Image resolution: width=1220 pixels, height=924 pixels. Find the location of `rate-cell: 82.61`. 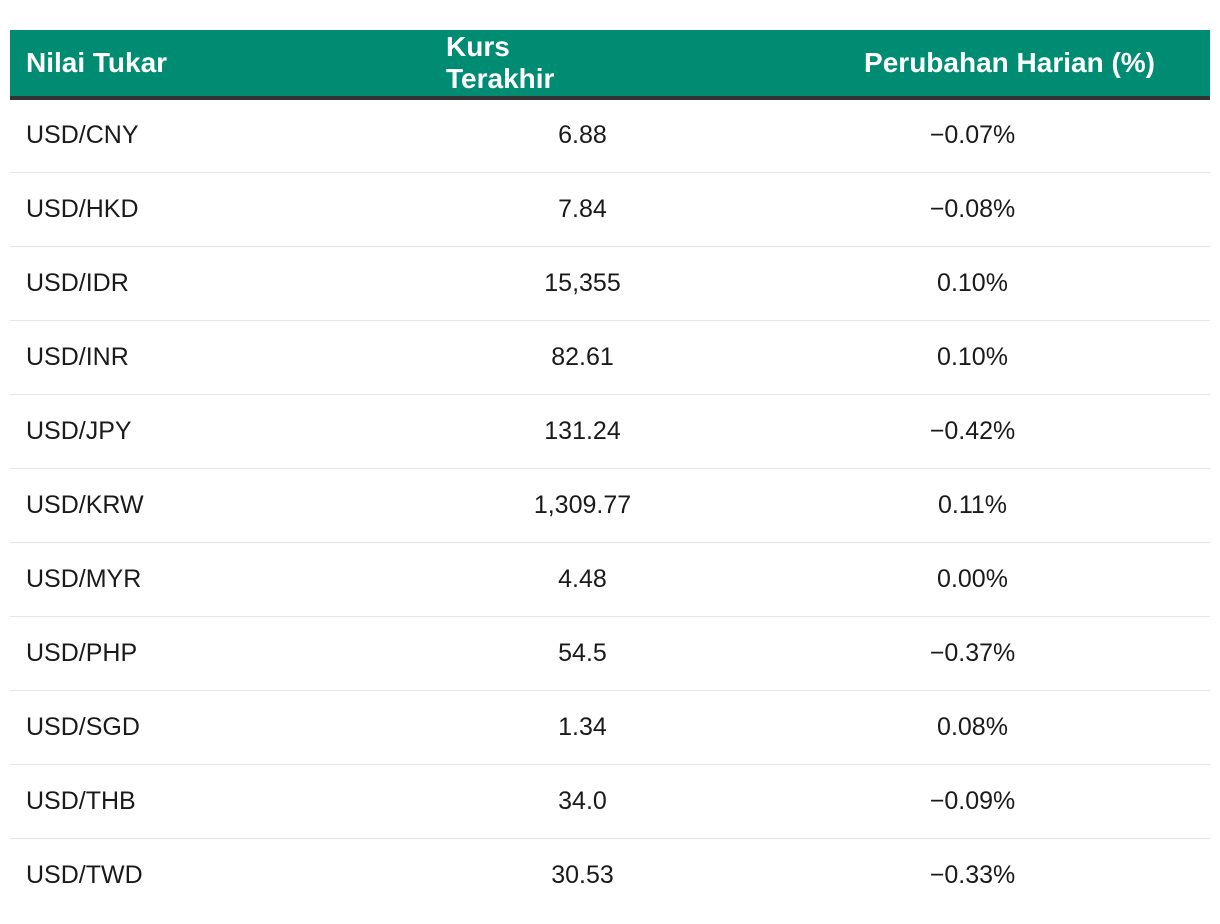

rate-cell: 82.61 is located at coordinates (582, 356).